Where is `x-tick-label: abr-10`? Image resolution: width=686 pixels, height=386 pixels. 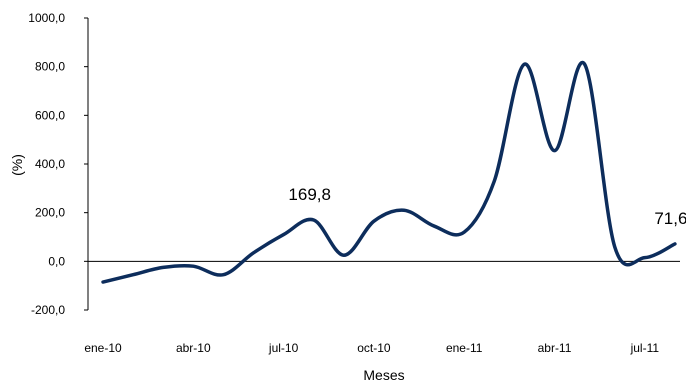
x-tick-label: abr-10 is located at coordinates (193, 348).